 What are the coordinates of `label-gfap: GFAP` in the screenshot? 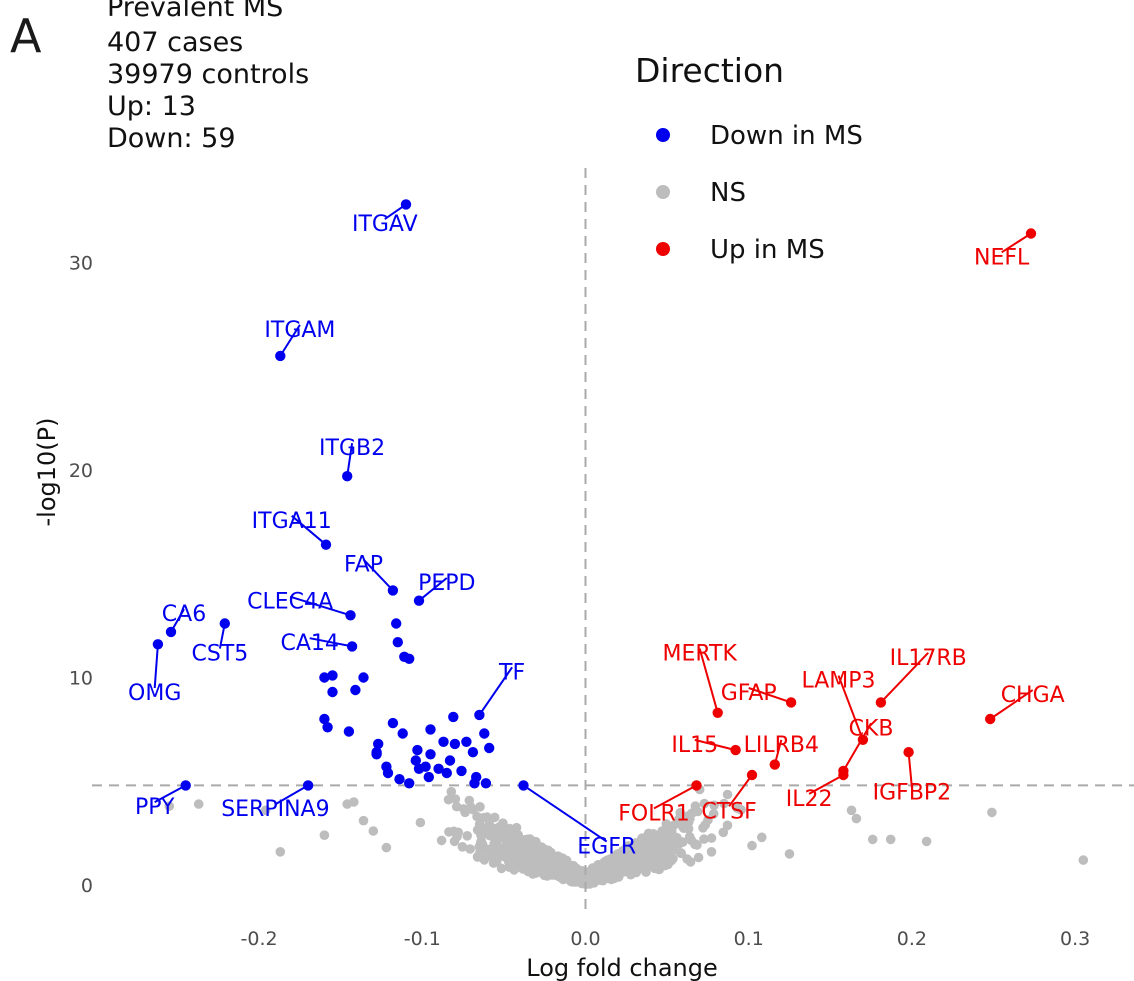 It's located at (749, 693).